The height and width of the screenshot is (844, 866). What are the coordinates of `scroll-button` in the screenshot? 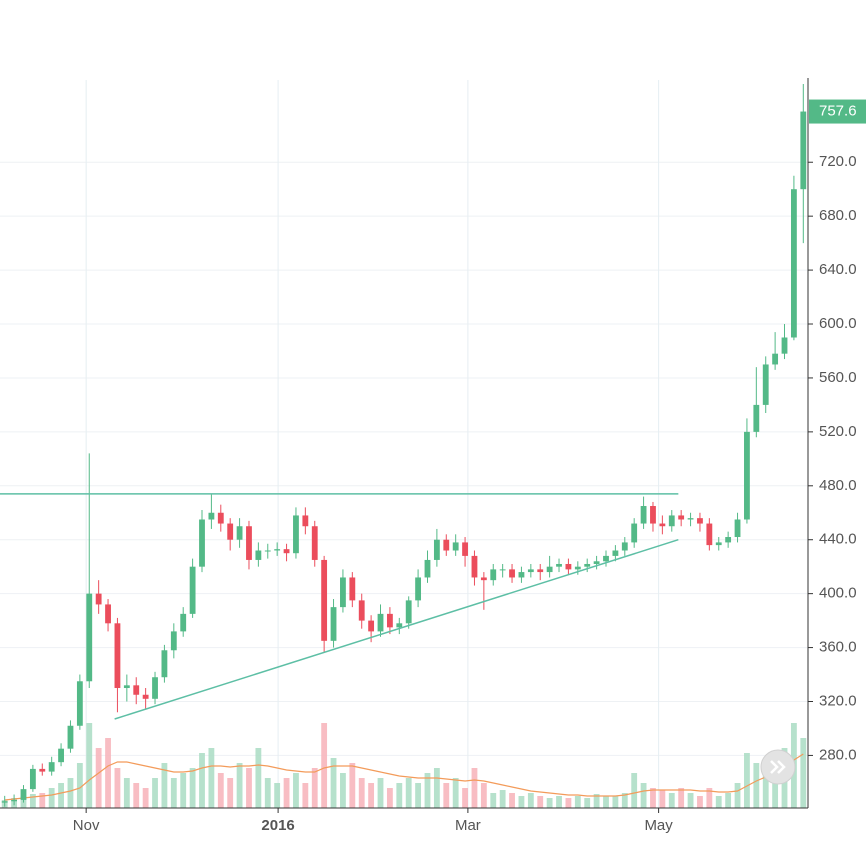 It's located at (778, 767).